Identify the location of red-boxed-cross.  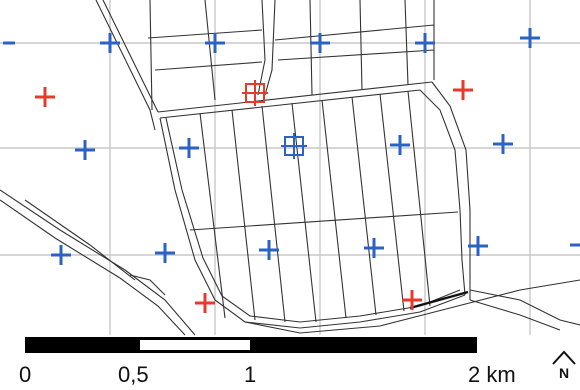
(255, 93).